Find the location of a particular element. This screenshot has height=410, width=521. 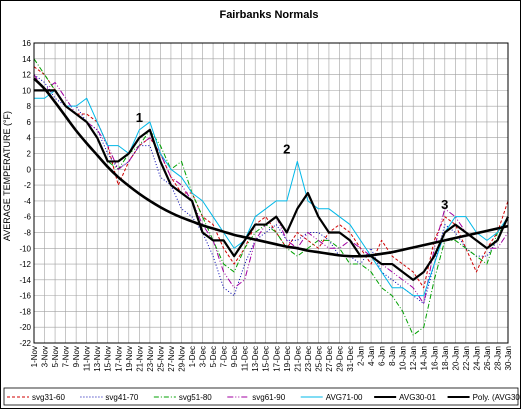

x-tick-label: 7-Nov is located at coordinates (66, 356).